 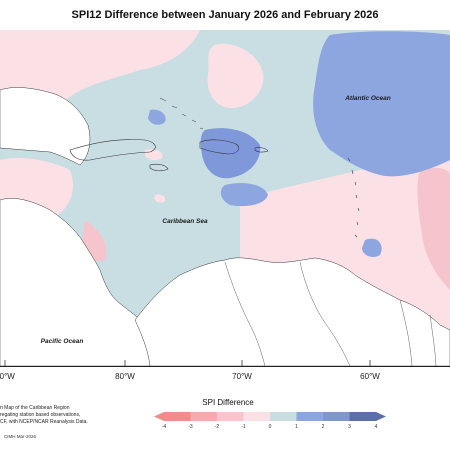 What do you see at coordinates (376, 427) in the screenshot?
I see `legend-tick-label: 4` at bounding box center [376, 427].